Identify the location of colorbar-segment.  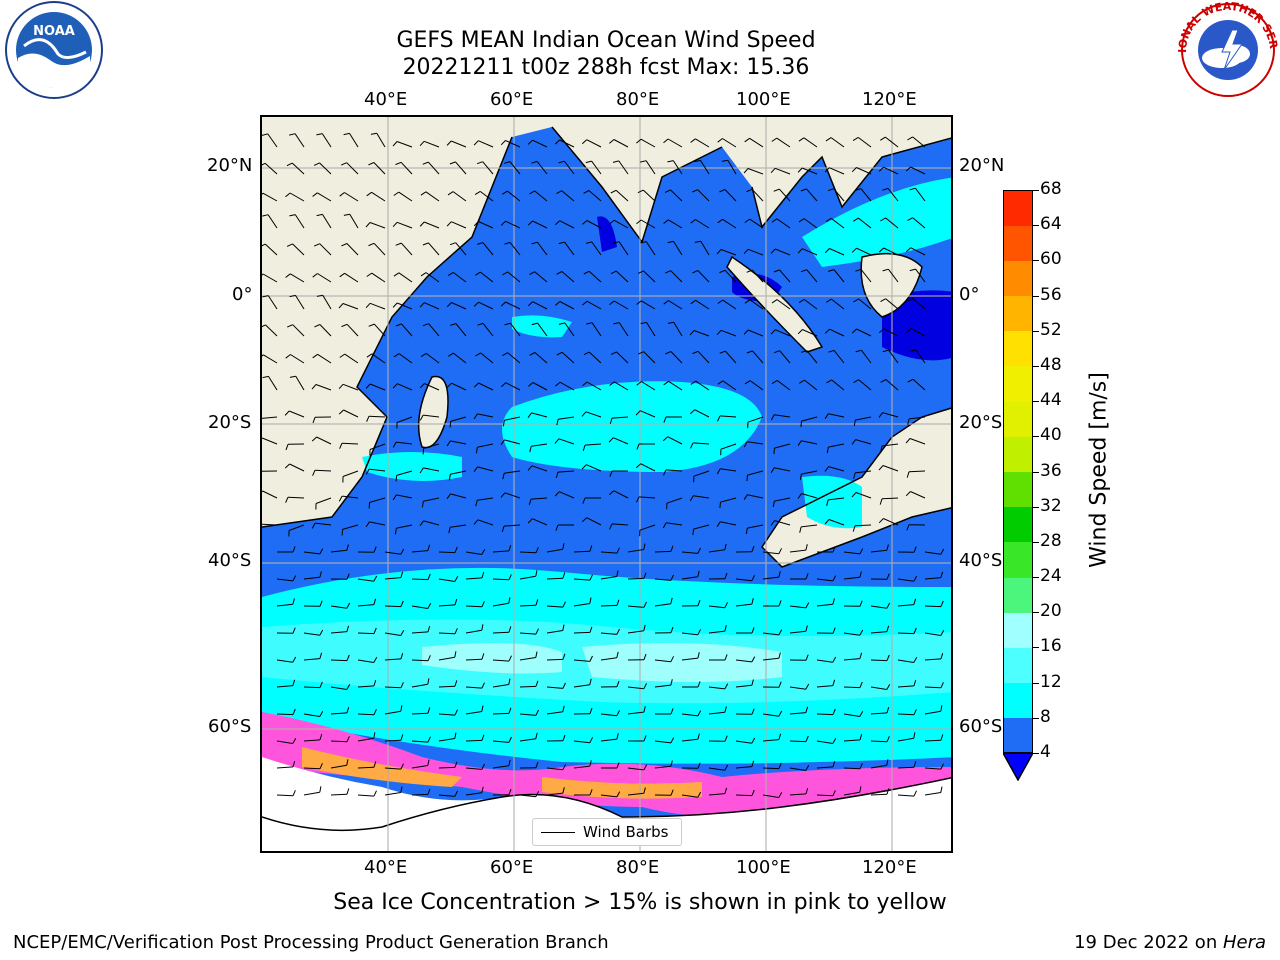
(1018, 208).